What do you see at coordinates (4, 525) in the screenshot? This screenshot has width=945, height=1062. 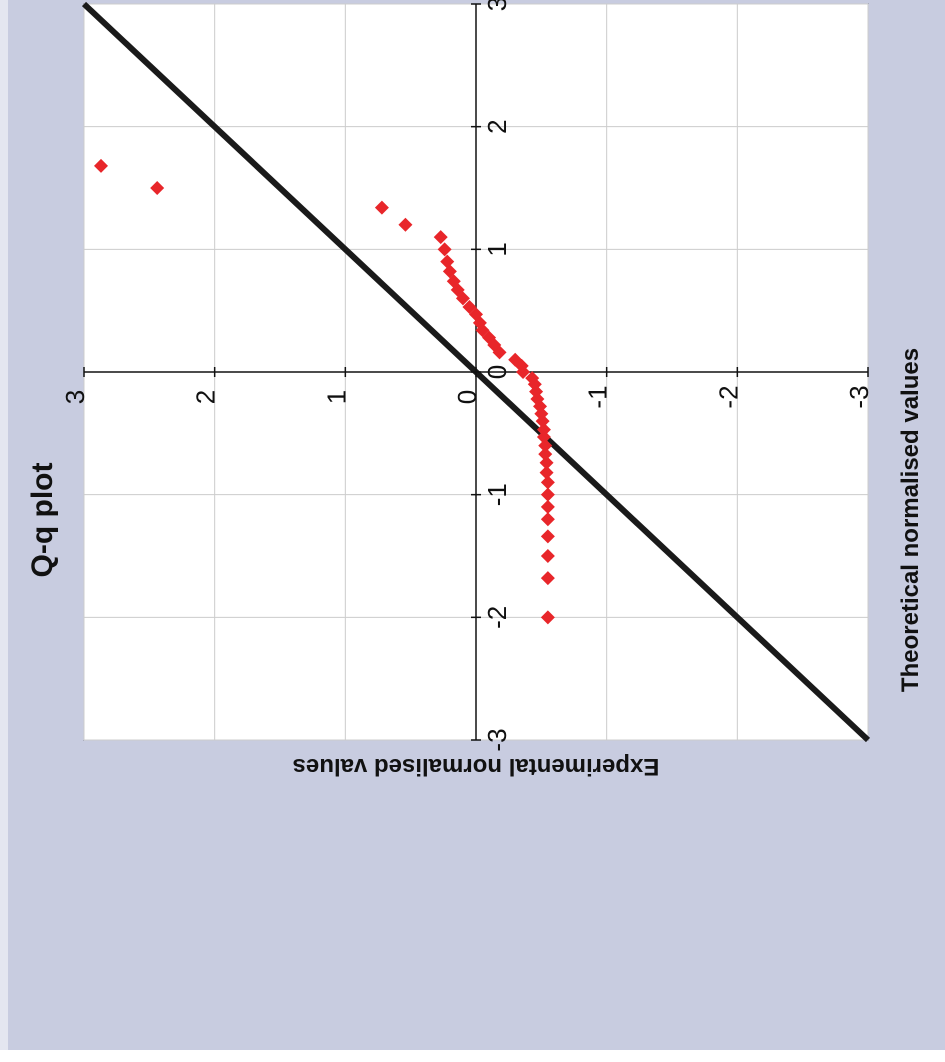 I see `chart-left-edge` at bounding box center [4, 525].